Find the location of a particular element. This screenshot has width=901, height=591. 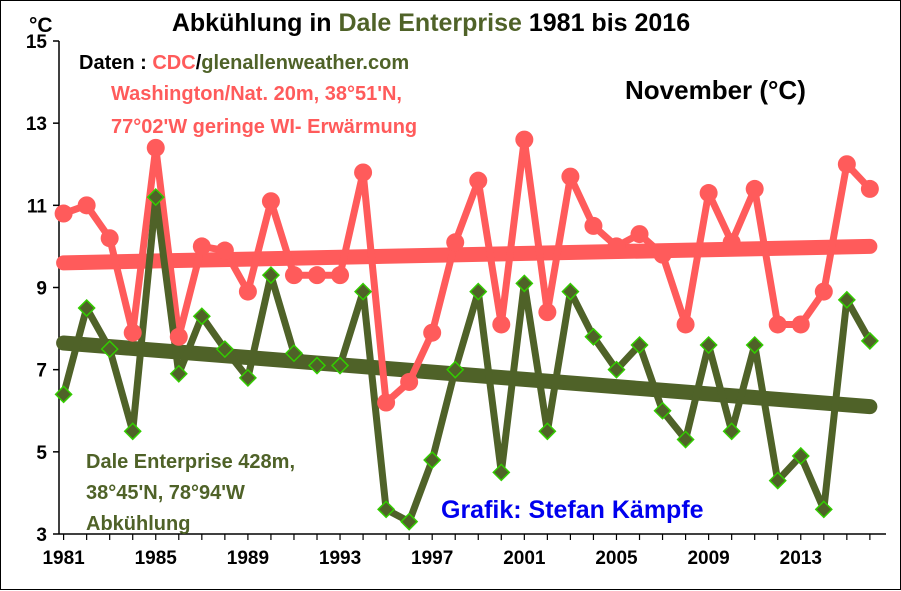

dale-label-line3: Abkühlung is located at coordinates (138, 524).